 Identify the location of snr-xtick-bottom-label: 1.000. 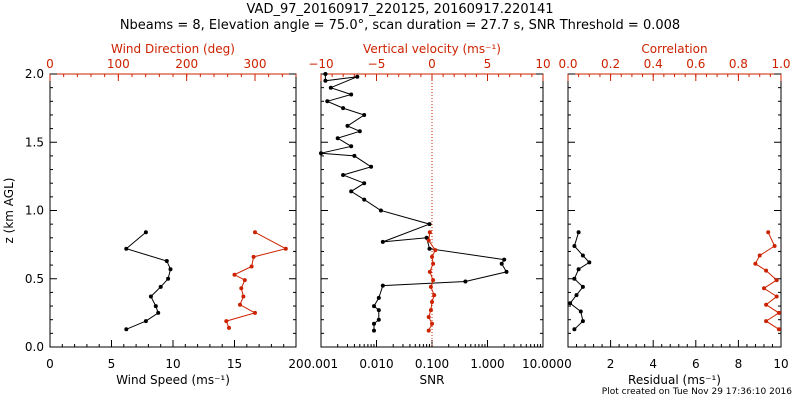
(487, 364).